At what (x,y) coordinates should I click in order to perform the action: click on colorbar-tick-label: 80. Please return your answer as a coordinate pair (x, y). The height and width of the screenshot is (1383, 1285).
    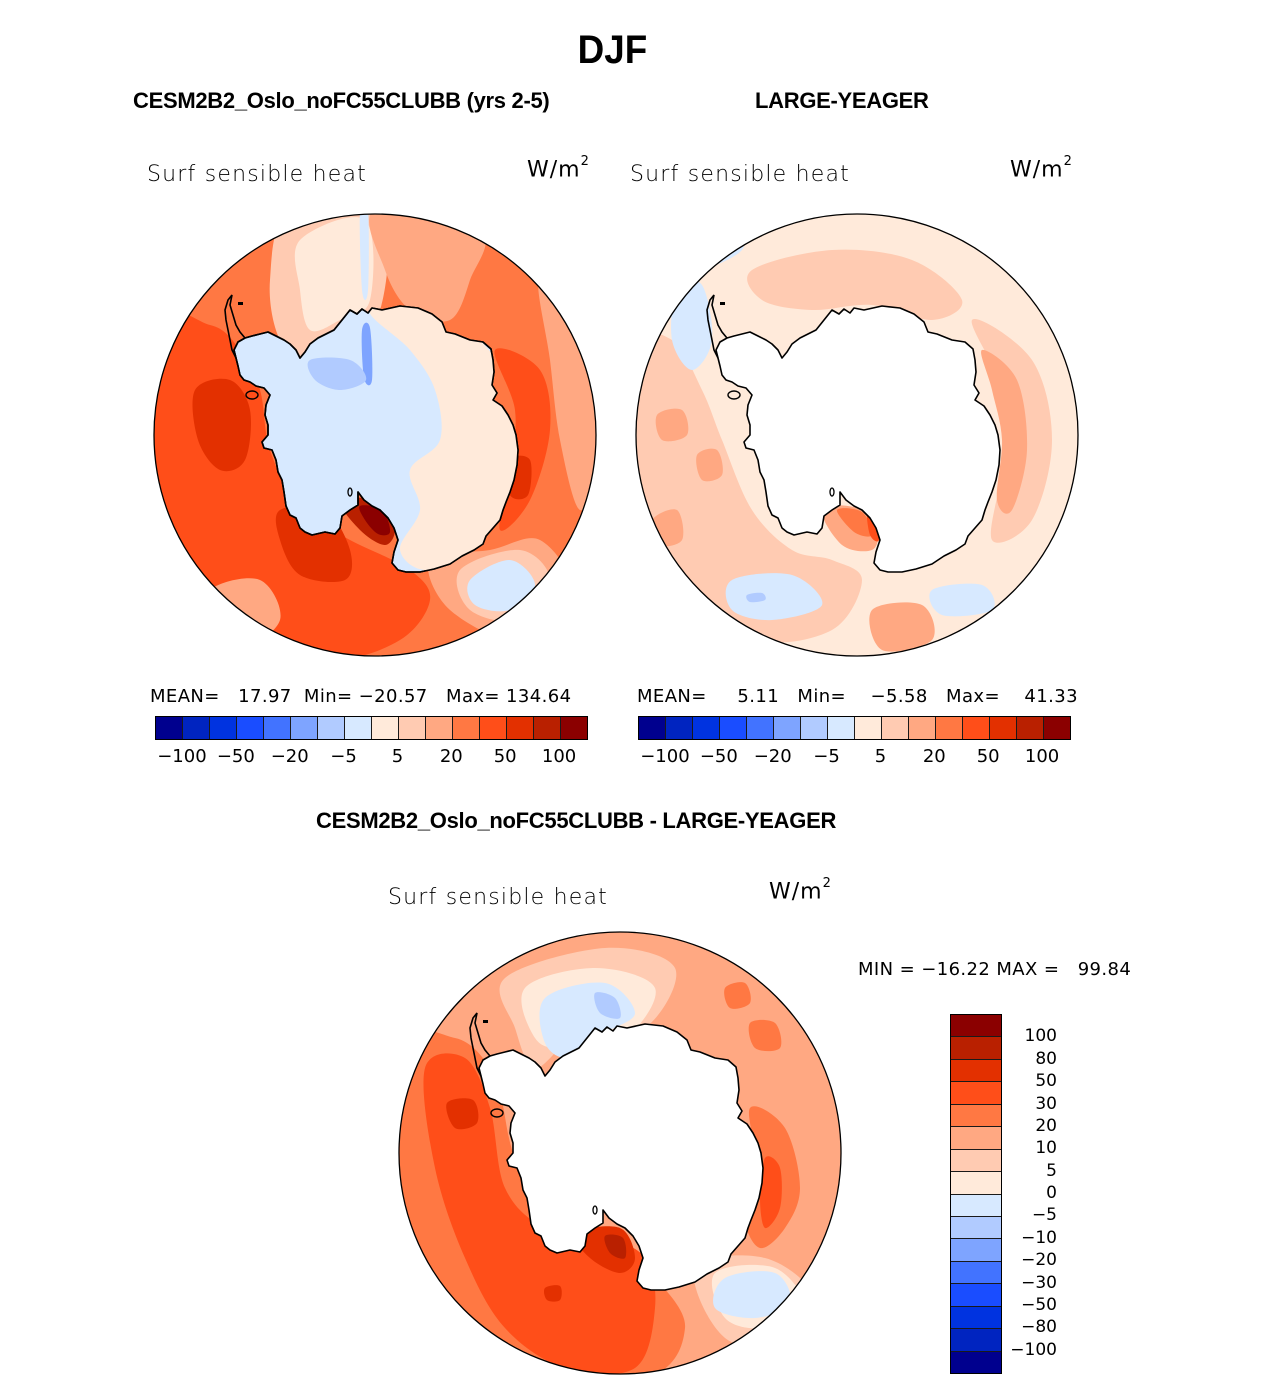
    Looking at the image, I should click on (1046, 1058).